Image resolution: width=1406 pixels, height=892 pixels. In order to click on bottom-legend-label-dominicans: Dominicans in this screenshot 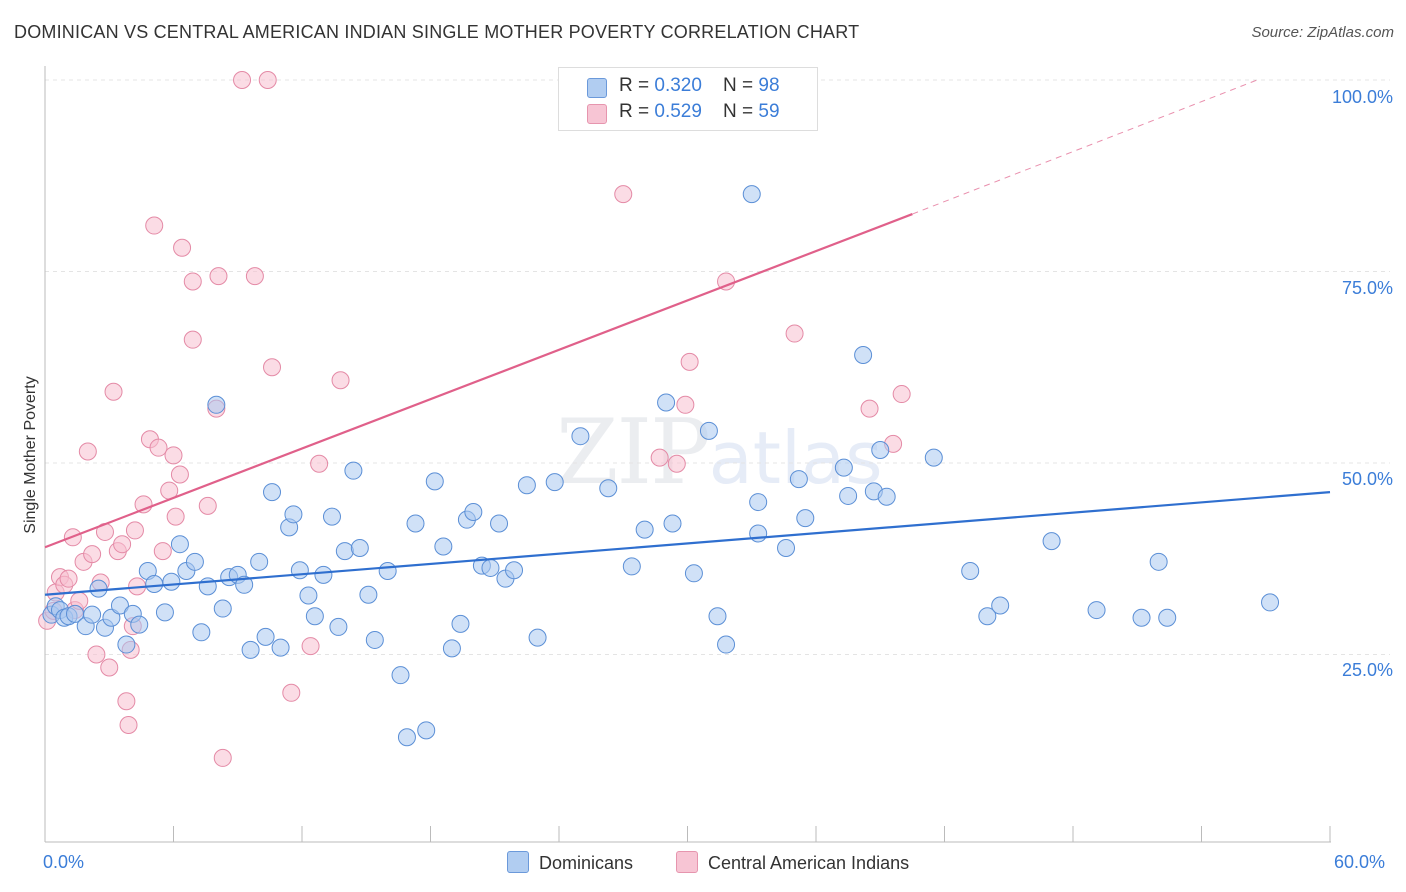, I will do `click(586, 863)`.